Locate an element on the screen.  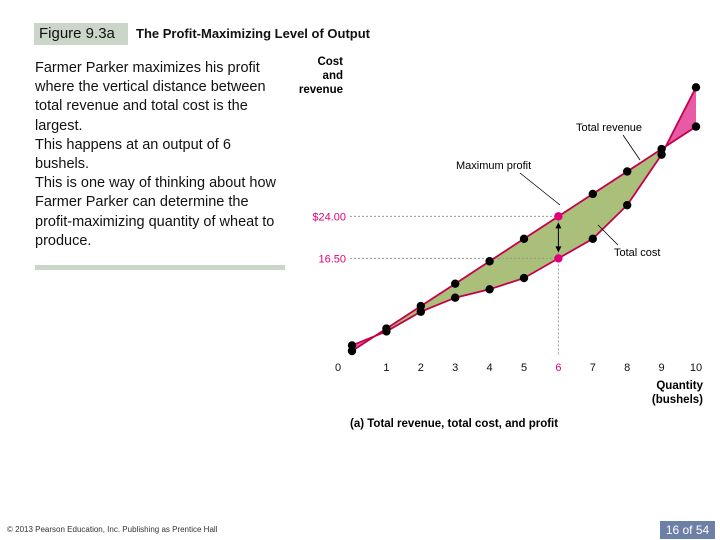
y-axis-title-line: and is located at coordinates (333, 76).